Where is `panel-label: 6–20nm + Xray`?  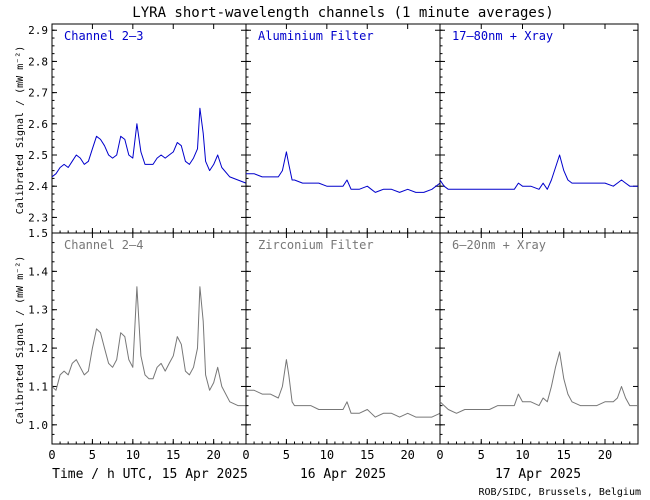 panel-label: 6–20nm + Xray is located at coordinates (499, 245).